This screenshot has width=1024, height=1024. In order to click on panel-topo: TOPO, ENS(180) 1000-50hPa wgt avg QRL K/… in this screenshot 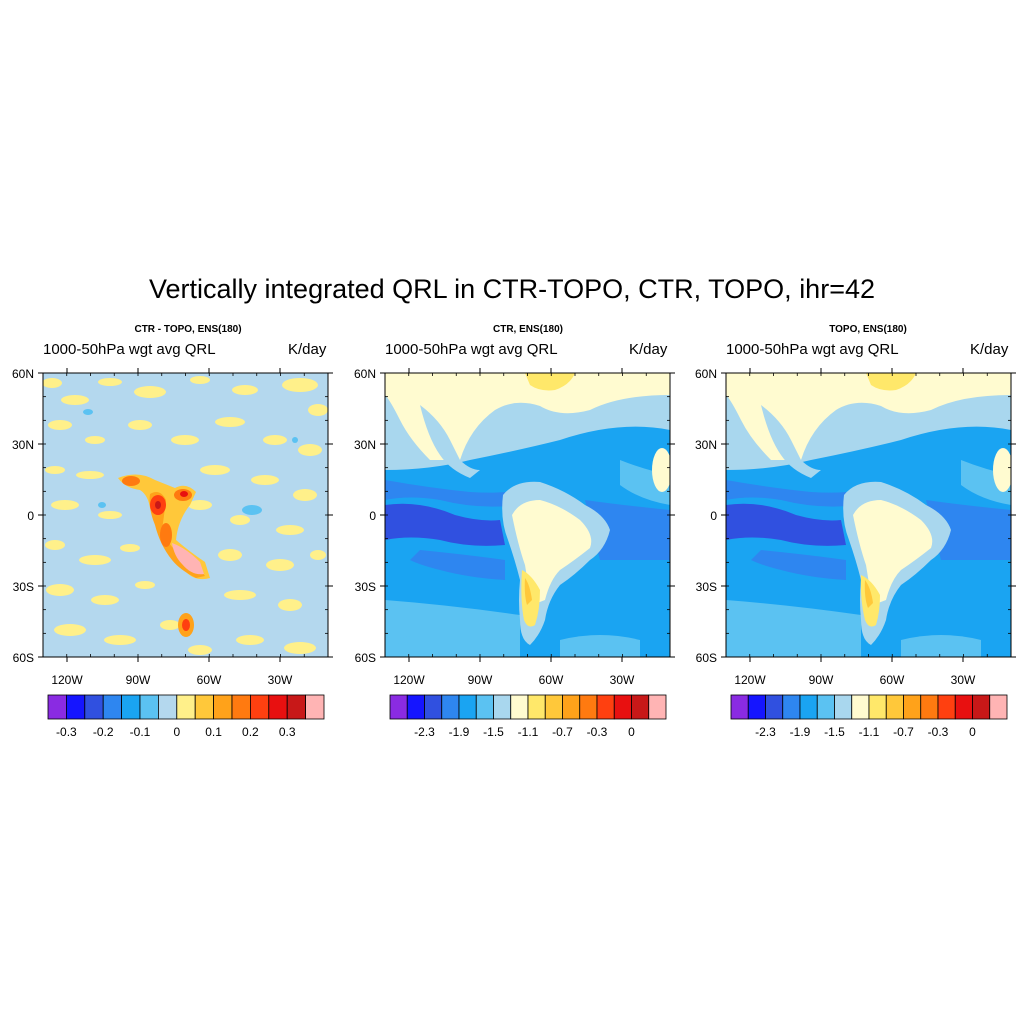, I will do `click(850, 533)`.